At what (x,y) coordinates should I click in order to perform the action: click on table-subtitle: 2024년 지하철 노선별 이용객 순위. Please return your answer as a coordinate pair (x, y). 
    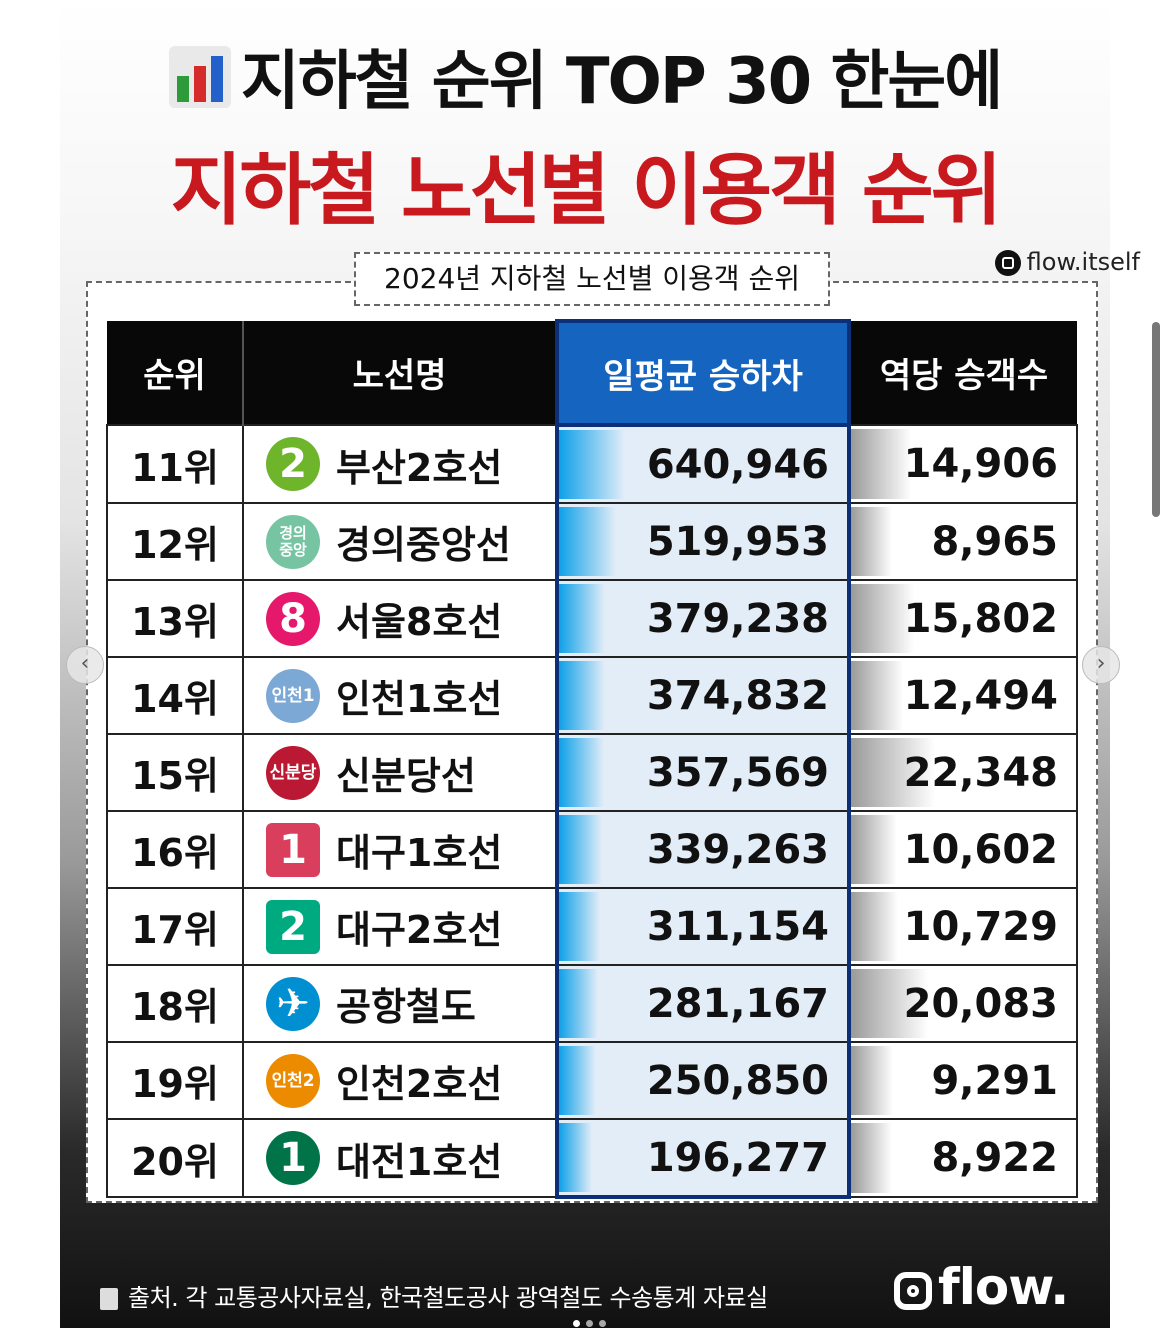
    Looking at the image, I should click on (592, 279).